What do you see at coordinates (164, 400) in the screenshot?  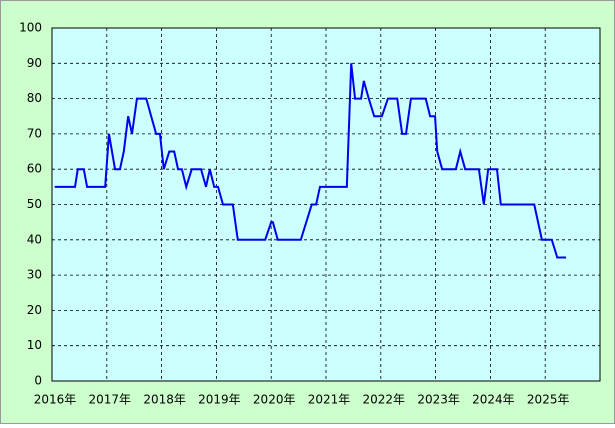 I see `x-tick-label: 2018年` at bounding box center [164, 400].